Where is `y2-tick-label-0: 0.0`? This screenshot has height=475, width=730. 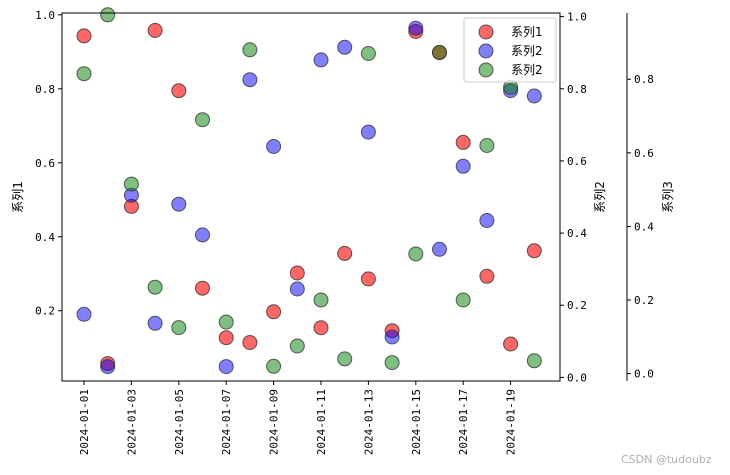 y2-tick-label-0: 0.0 is located at coordinates (577, 377).